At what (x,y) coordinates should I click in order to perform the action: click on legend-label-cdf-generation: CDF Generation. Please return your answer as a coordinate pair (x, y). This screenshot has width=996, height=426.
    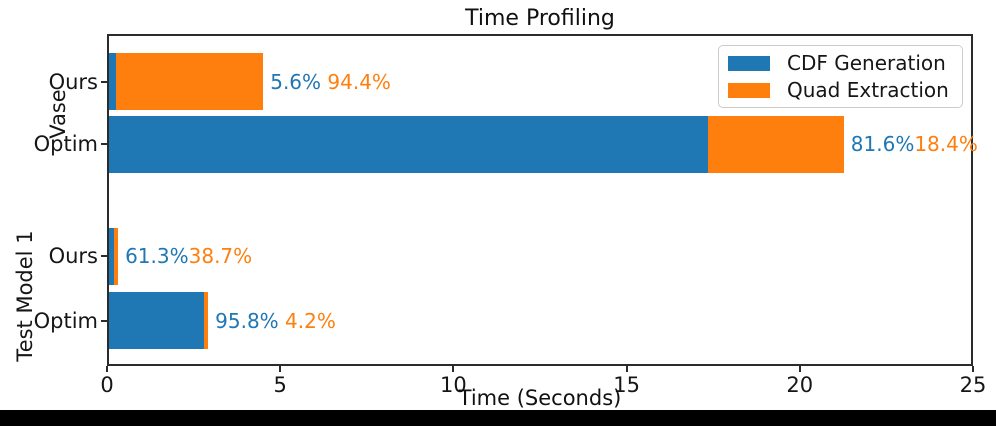
    Looking at the image, I should click on (866, 63).